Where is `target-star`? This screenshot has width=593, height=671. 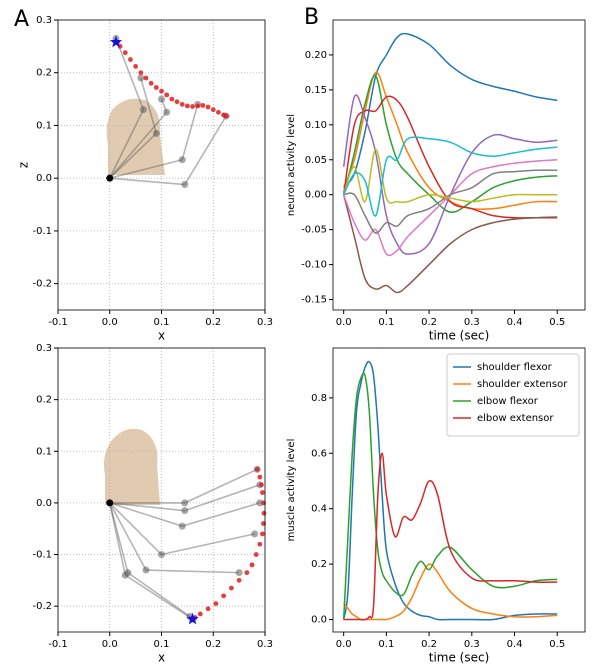 target-star is located at coordinates (192, 618).